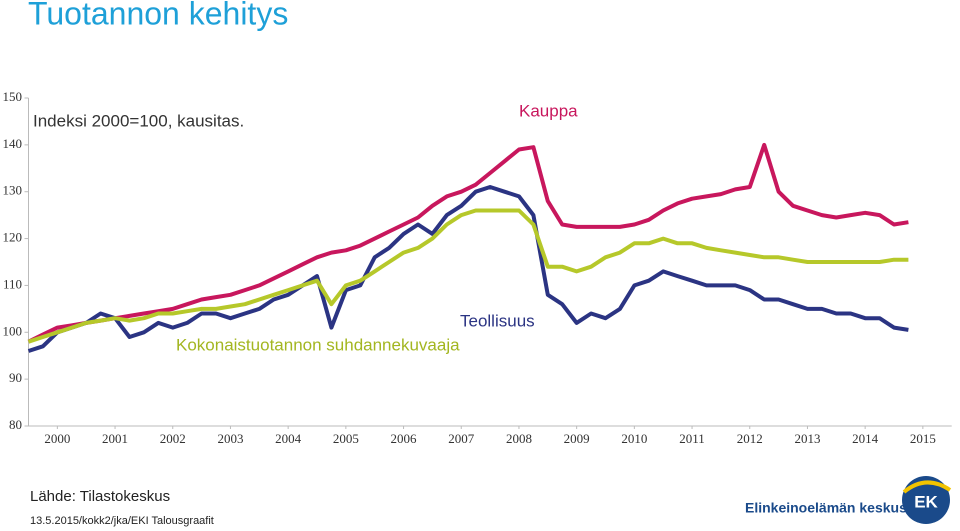 The height and width of the screenshot is (531, 960). Describe the element at coordinates (288, 438) in the screenshot. I see `x-tick-label: 2004` at that location.